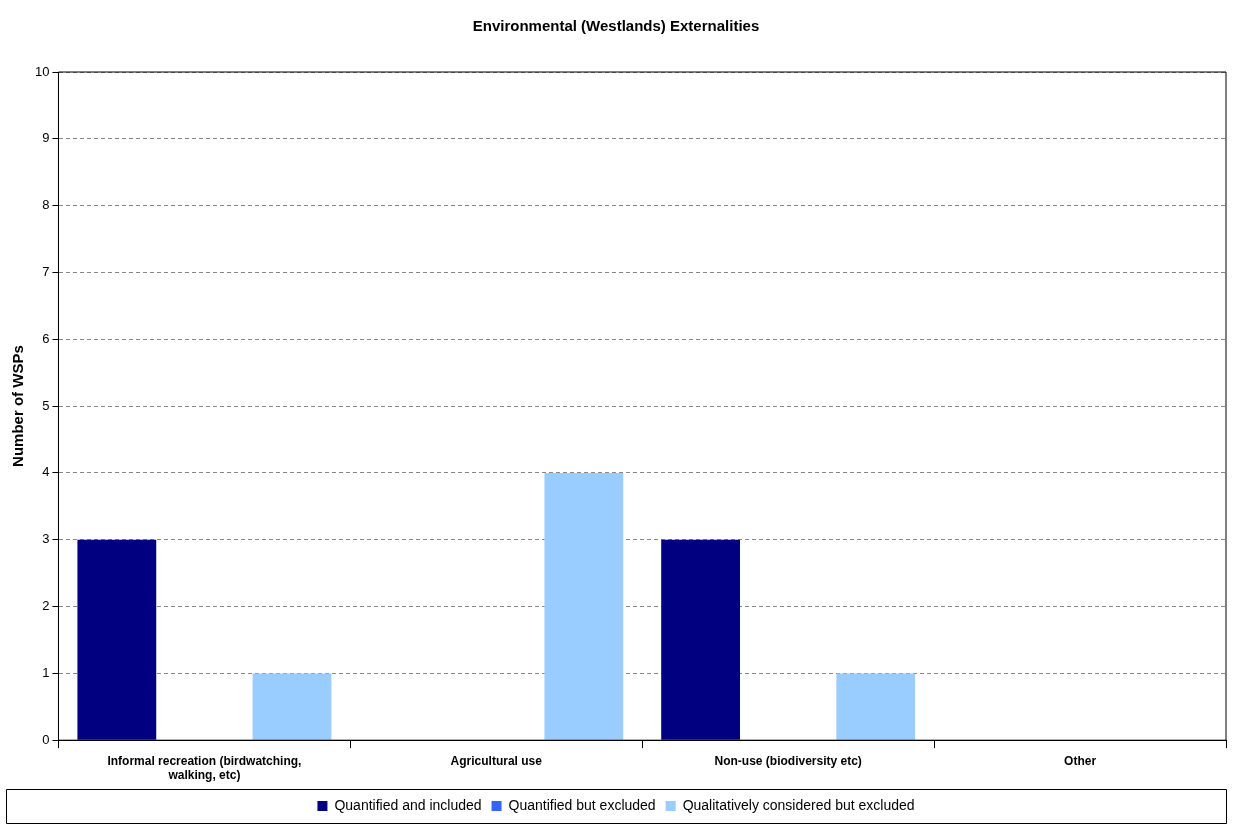  I want to click on legend-label: Qualitatively considered but excluded, so click(798, 804).